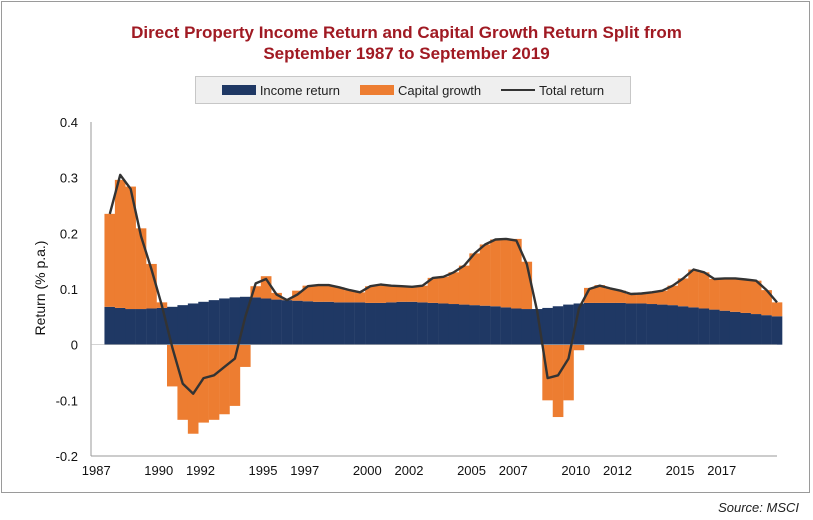 The image size is (813, 520). Describe the element at coordinates (40, 288) in the screenshot. I see `y-axis-label: Return (% p.a.)` at that location.